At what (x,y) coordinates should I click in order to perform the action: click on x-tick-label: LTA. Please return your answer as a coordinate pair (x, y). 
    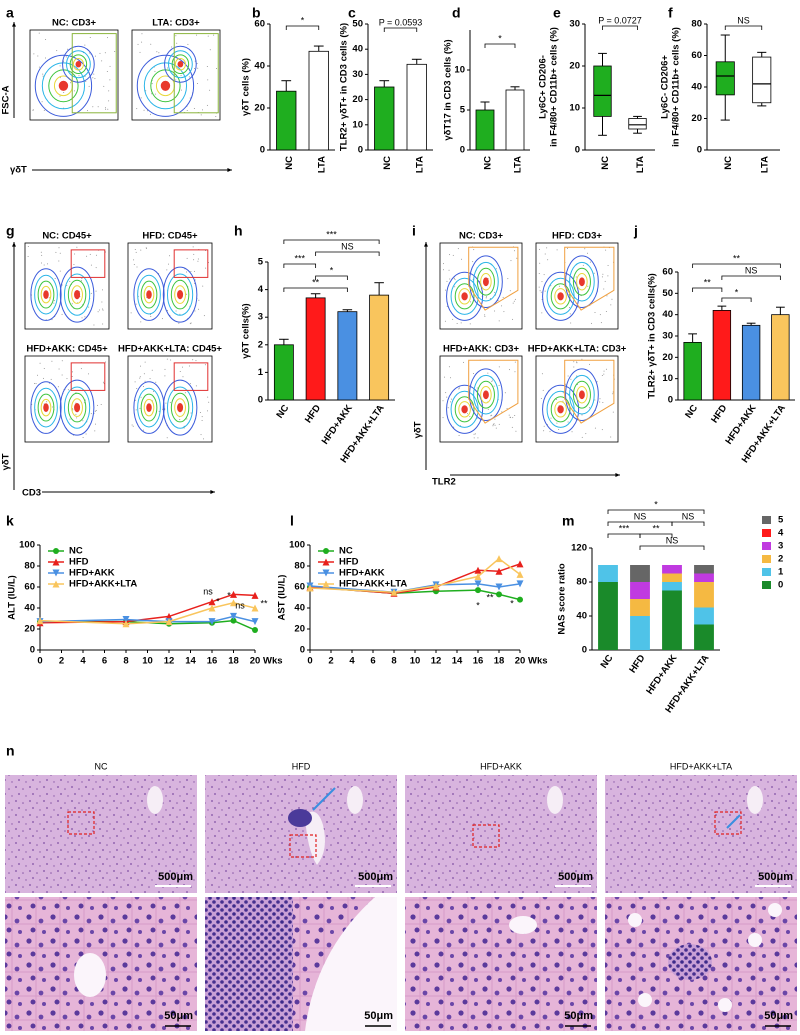
    Looking at the image, I should click on (419, 164).